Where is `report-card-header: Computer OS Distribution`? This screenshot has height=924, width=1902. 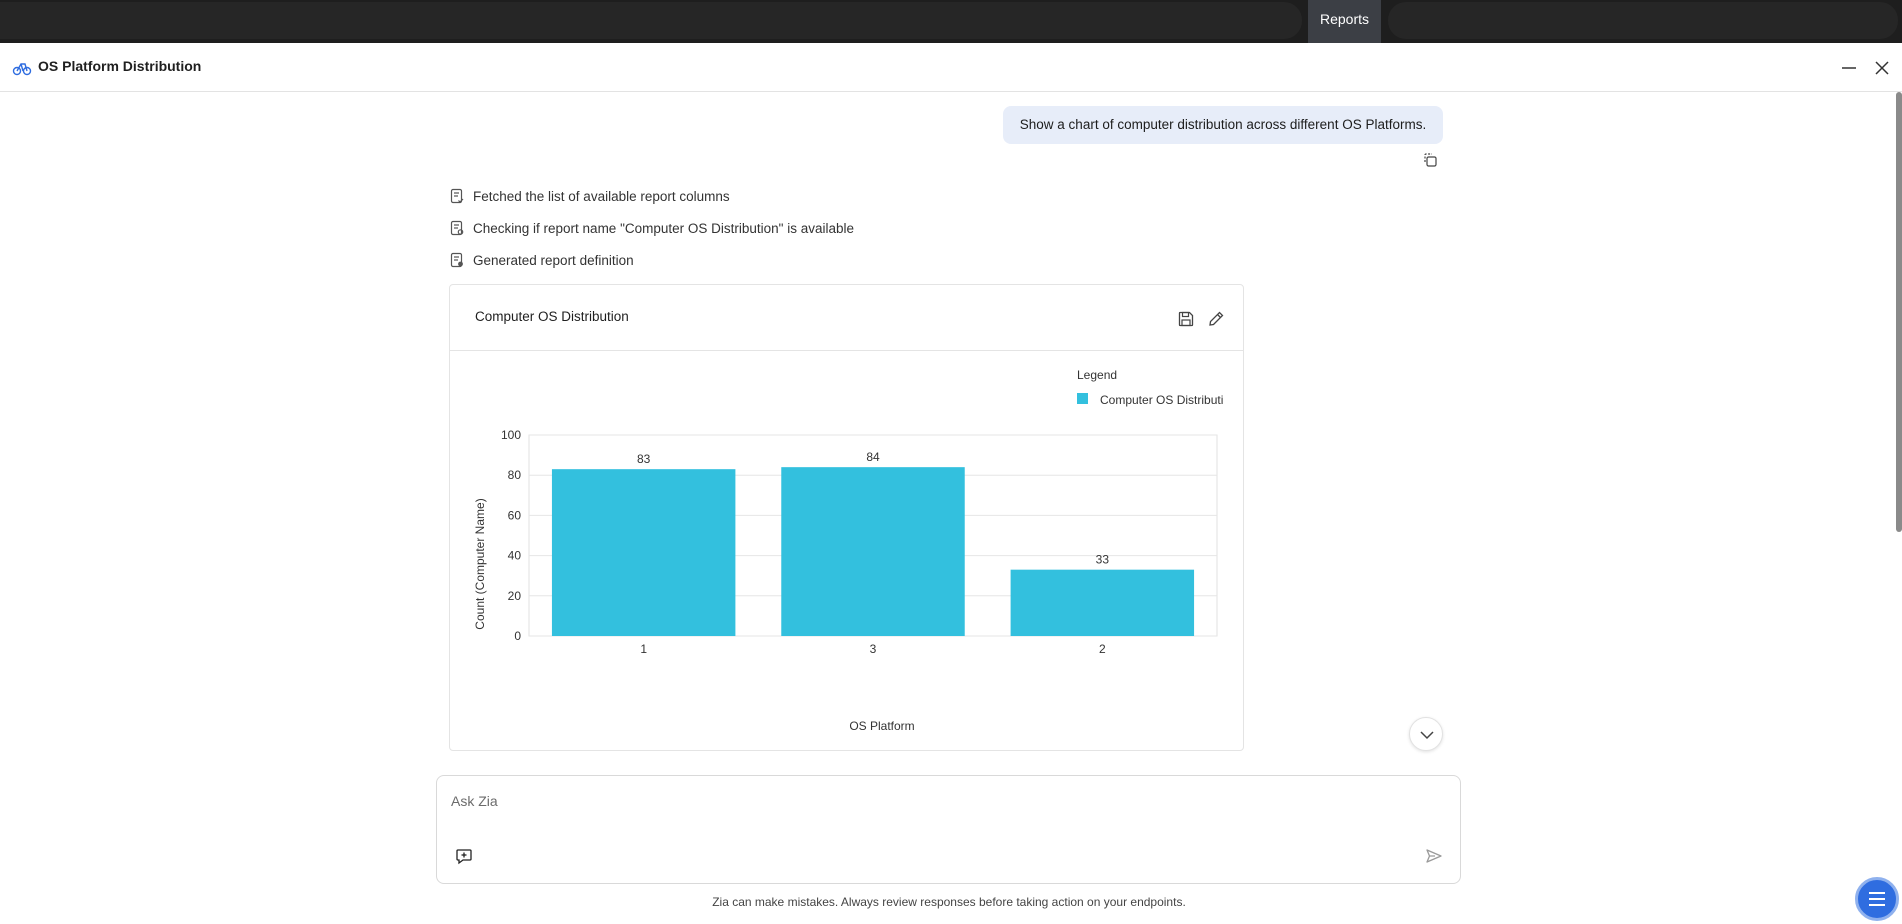
report-card-header: Computer OS Distribution is located at coordinates (846, 318).